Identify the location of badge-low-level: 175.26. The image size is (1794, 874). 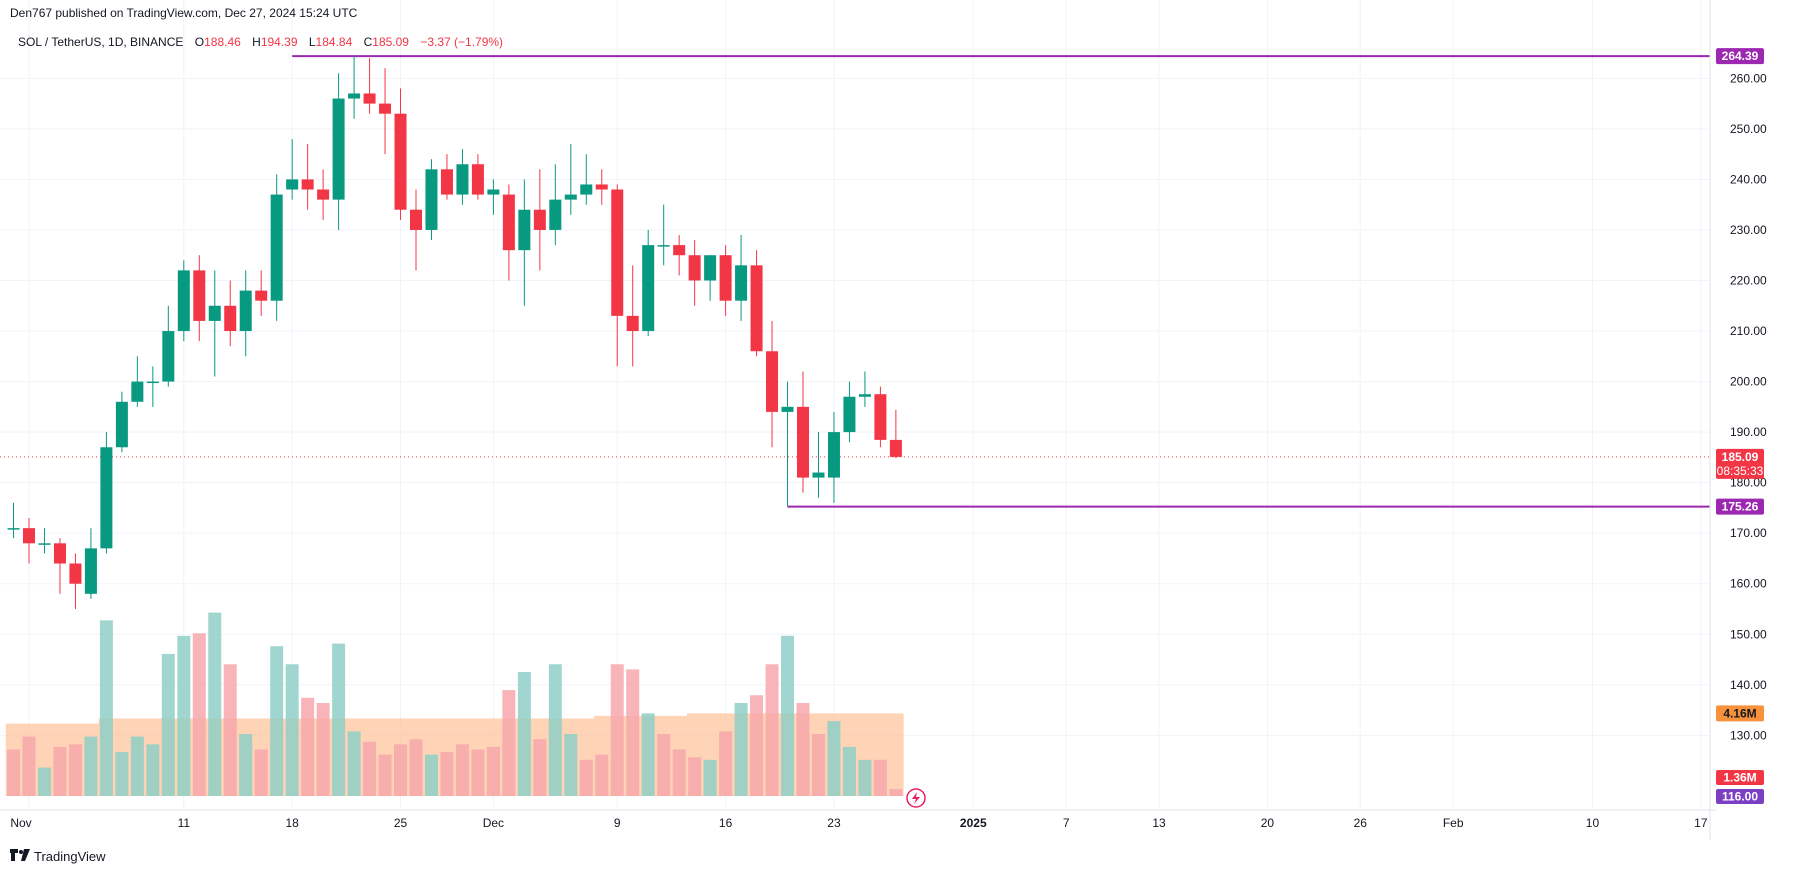
(1740, 507).